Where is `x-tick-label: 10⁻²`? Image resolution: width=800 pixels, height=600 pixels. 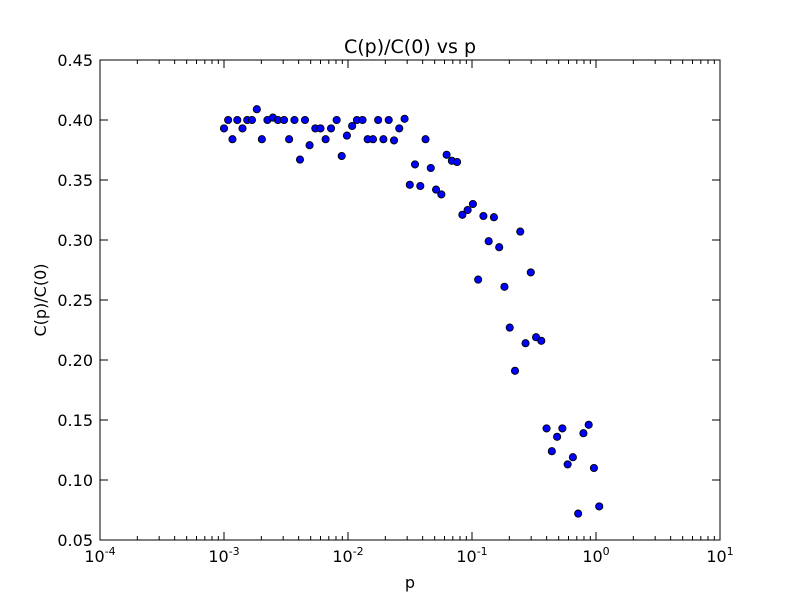 x-tick-label: 10⁻² is located at coordinates (347, 555).